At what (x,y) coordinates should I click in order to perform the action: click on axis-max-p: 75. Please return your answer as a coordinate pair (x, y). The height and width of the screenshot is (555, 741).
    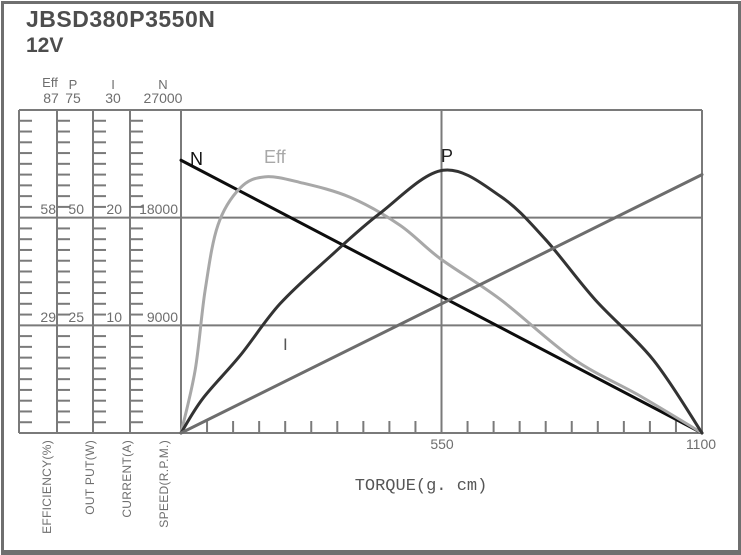
    Looking at the image, I should click on (73, 98).